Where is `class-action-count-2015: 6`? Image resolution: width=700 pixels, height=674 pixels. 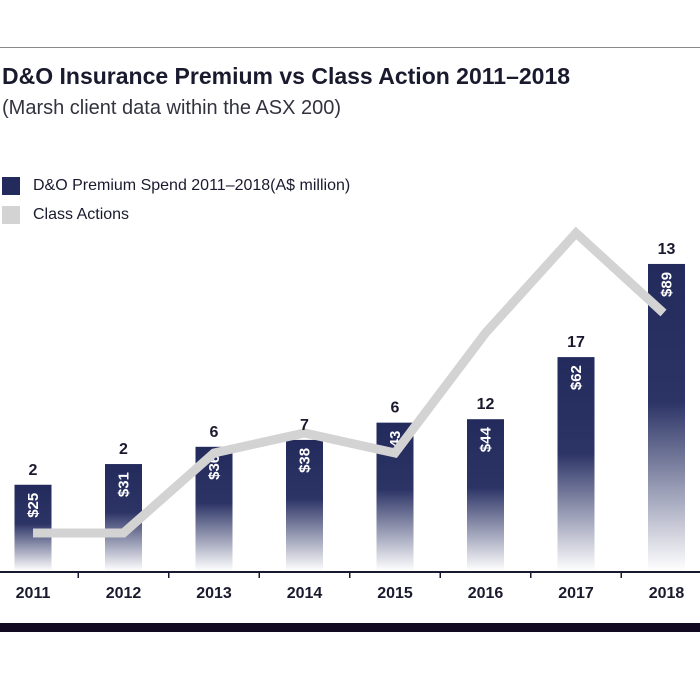 class-action-count-2015: 6 is located at coordinates (395, 408).